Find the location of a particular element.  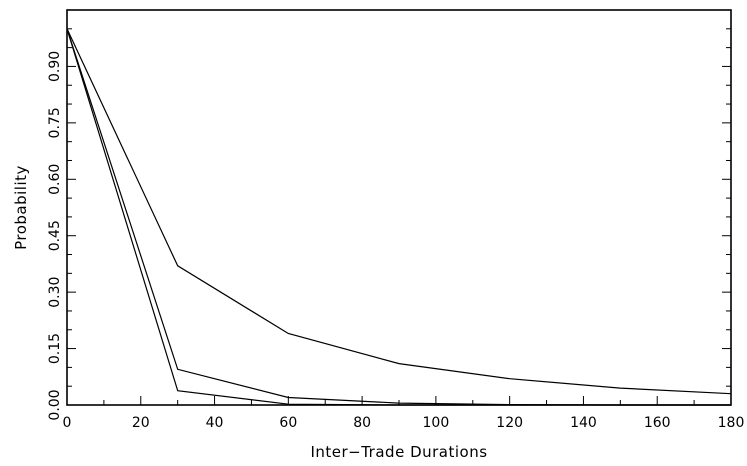

x-tick-label: 180 is located at coordinates (731, 423).